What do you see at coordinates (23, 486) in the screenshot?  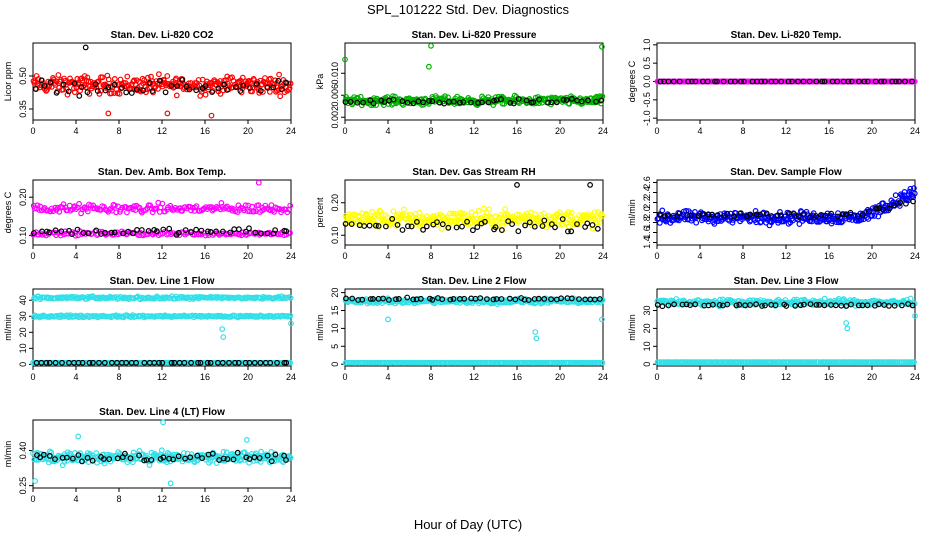 I see `y-tick-label: 0.25` at bounding box center [23, 486].